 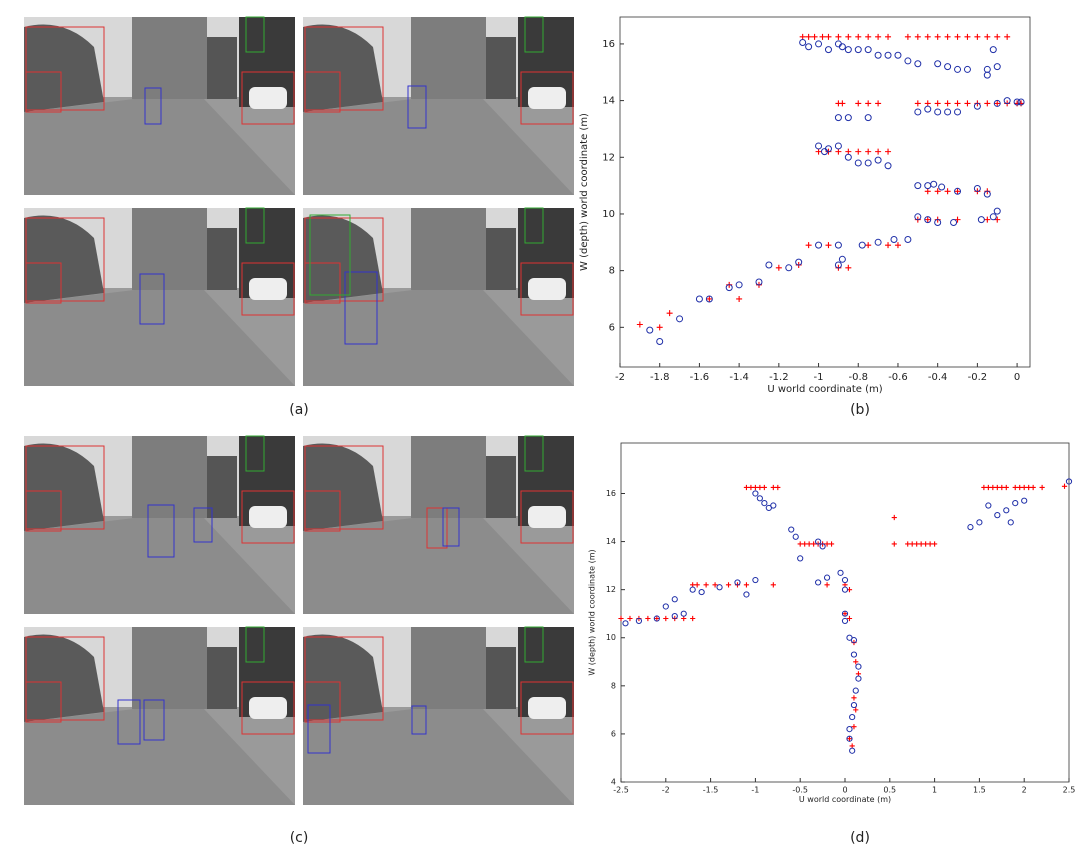 What do you see at coordinates (844, 790) in the screenshot?
I see `x-tick-label: 0` at bounding box center [844, 790].